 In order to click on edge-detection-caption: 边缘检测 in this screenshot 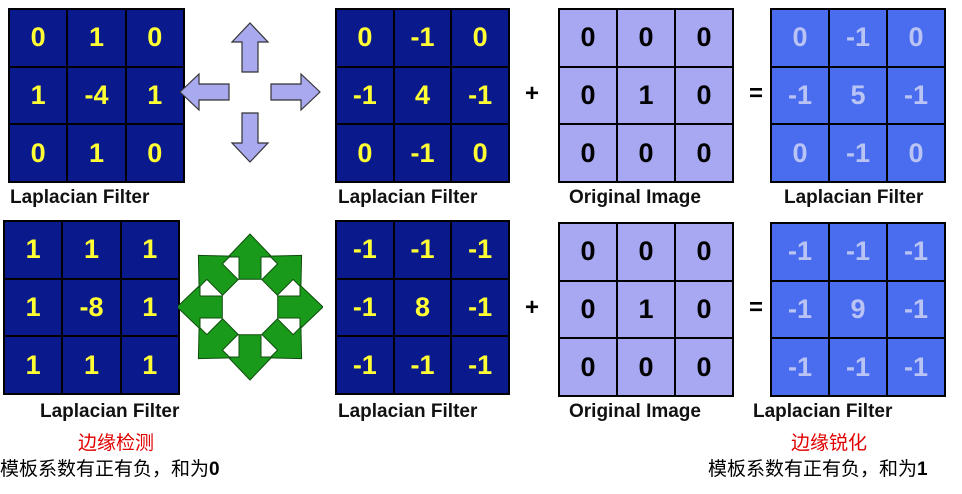, I will do `click(116, 443)`.